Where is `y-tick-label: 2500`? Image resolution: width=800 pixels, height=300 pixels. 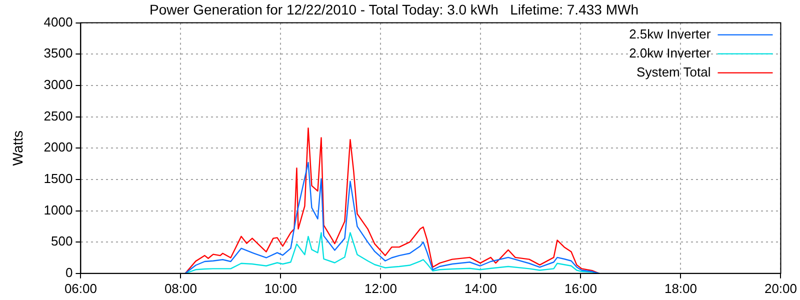
y-tick-label: 2500 is located at coordinates (58, 116).